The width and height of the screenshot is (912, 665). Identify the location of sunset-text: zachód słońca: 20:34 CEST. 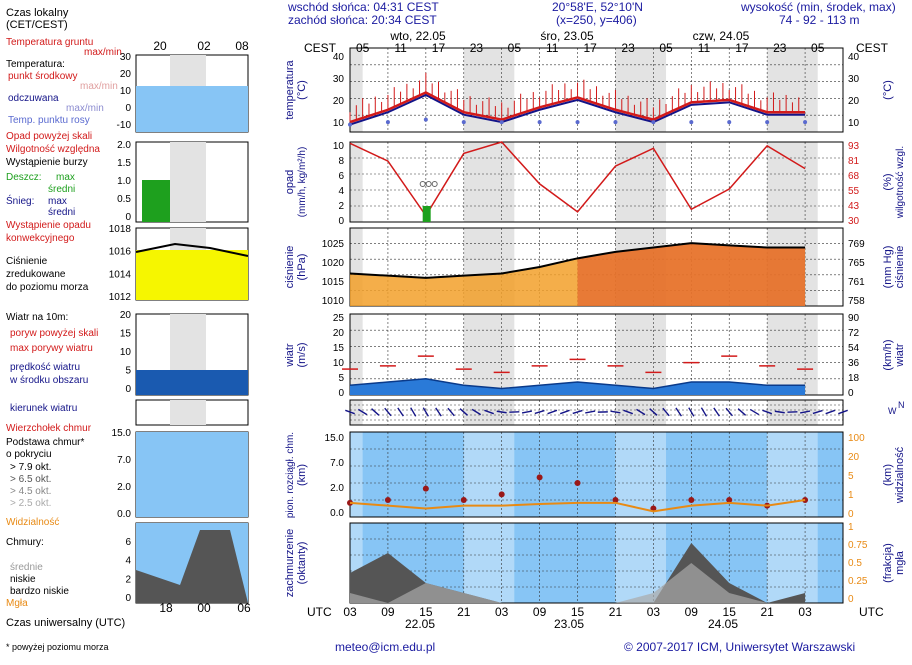
(362, 20).